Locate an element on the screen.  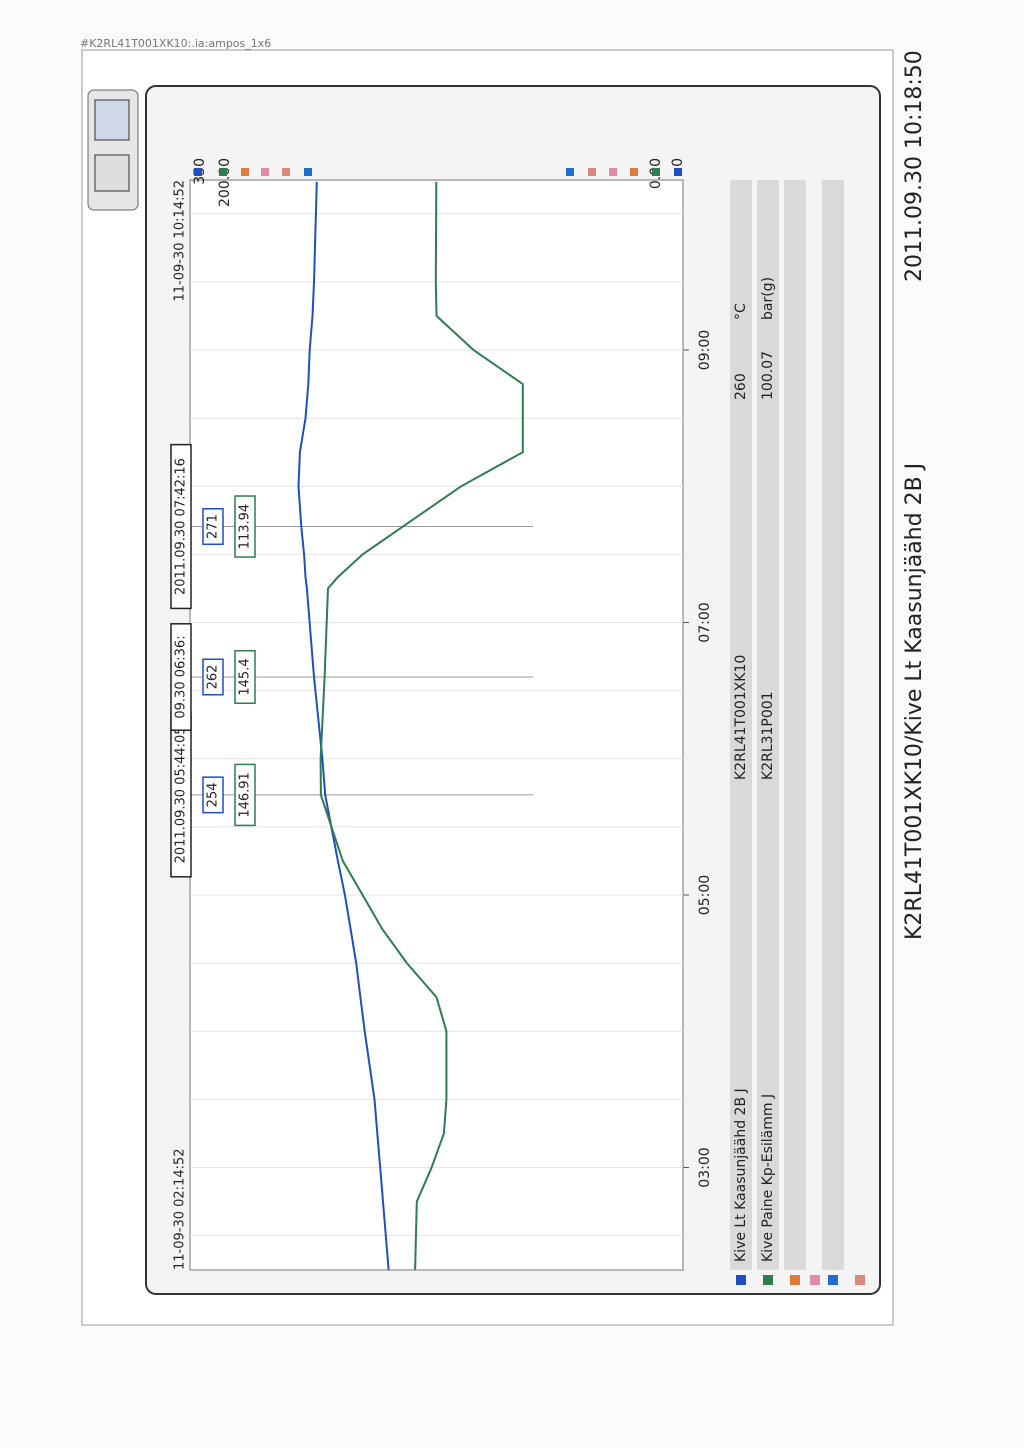
legend-unit: bar(g) is located at coordinates (768, 298).